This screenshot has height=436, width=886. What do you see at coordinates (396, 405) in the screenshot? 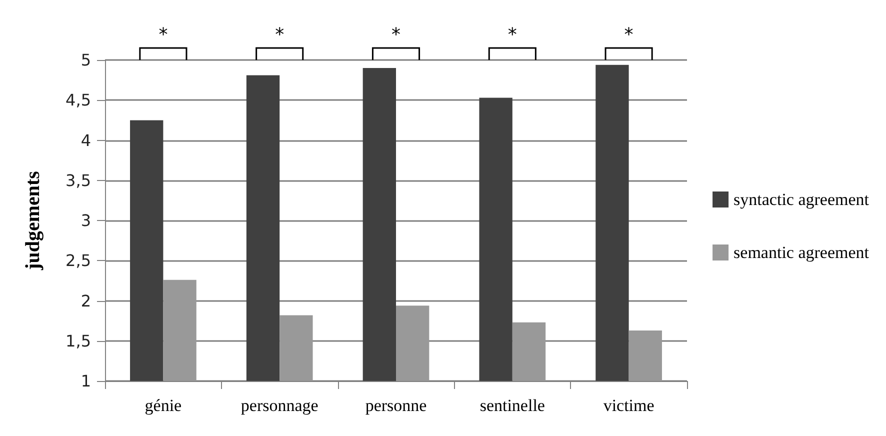
I see `x-tick-label: personne` at bounding box center [396, 405].